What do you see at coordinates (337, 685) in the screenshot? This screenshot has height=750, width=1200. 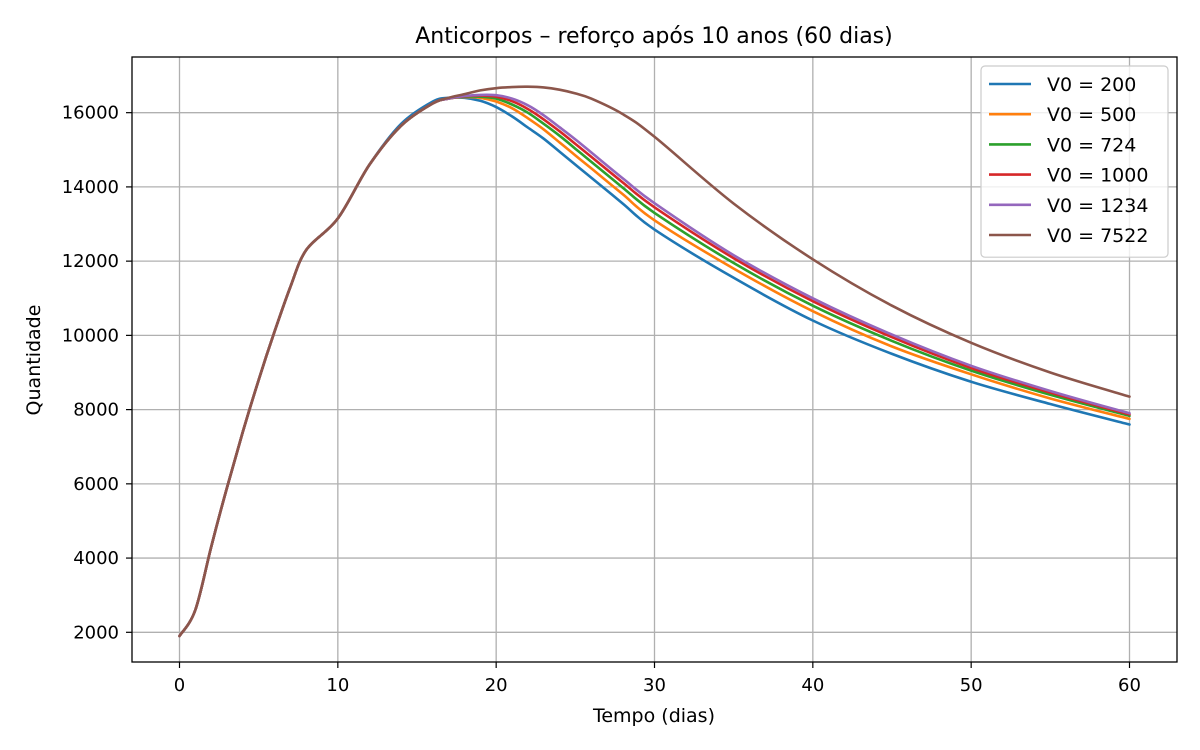 I see `x-tick-label: 10` at bounding box center [337, 685].